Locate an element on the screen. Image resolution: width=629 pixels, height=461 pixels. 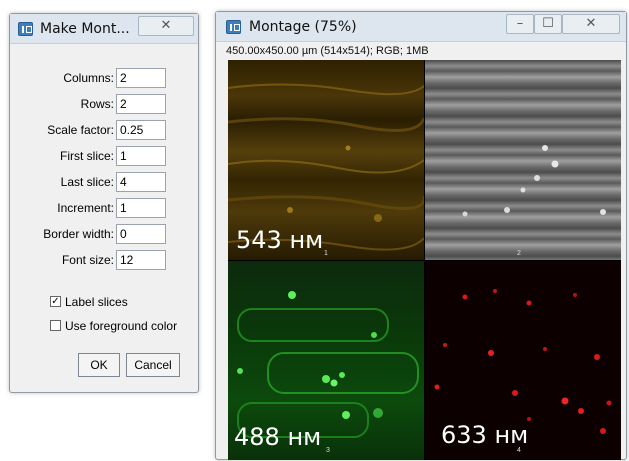
minimize-icon: – is located at coordinates (520, 24).